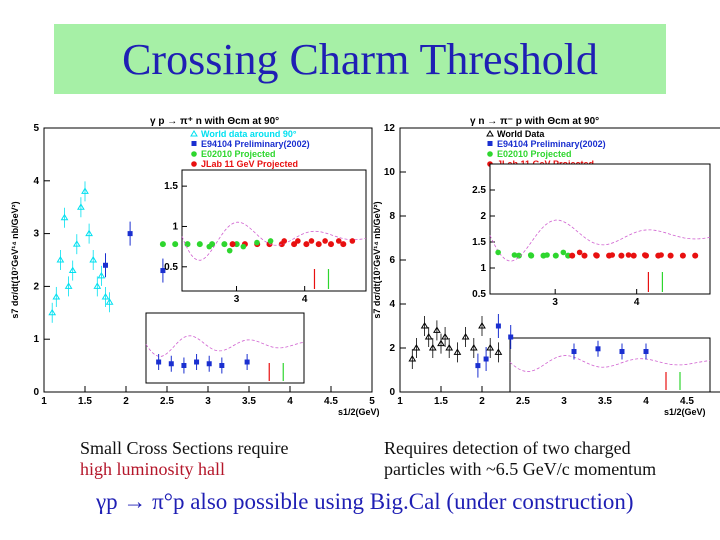 This screenshot has width=720, height=540. What do you see at coordinates (483, 268) in the screenshot?
I see `inset-y-label: 1` at bounding box center [483, 268].